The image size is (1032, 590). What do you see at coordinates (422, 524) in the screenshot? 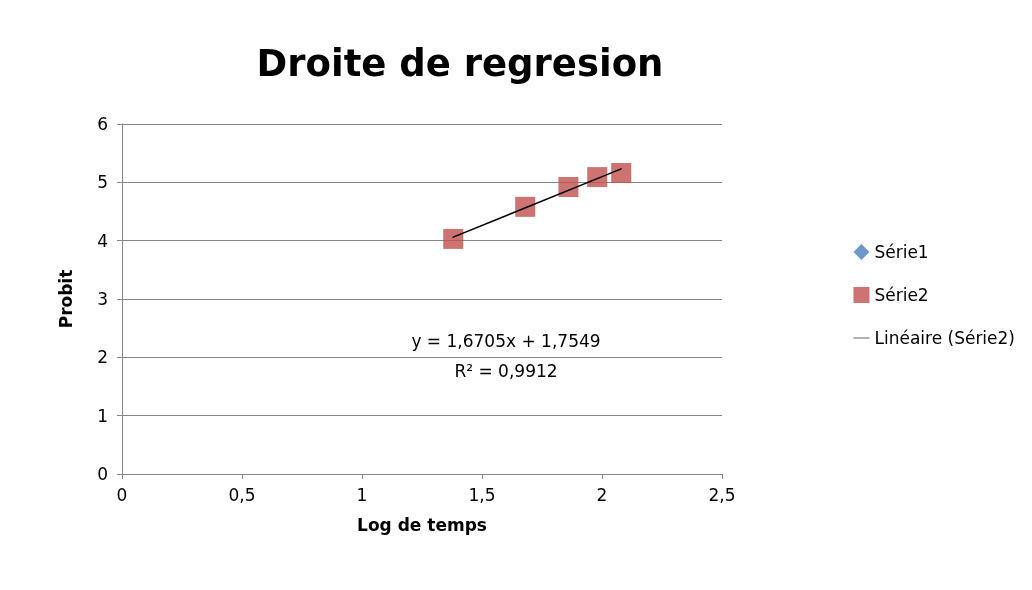
I see `x-axis-title: Log de temps` at bounding box center [422, 524].